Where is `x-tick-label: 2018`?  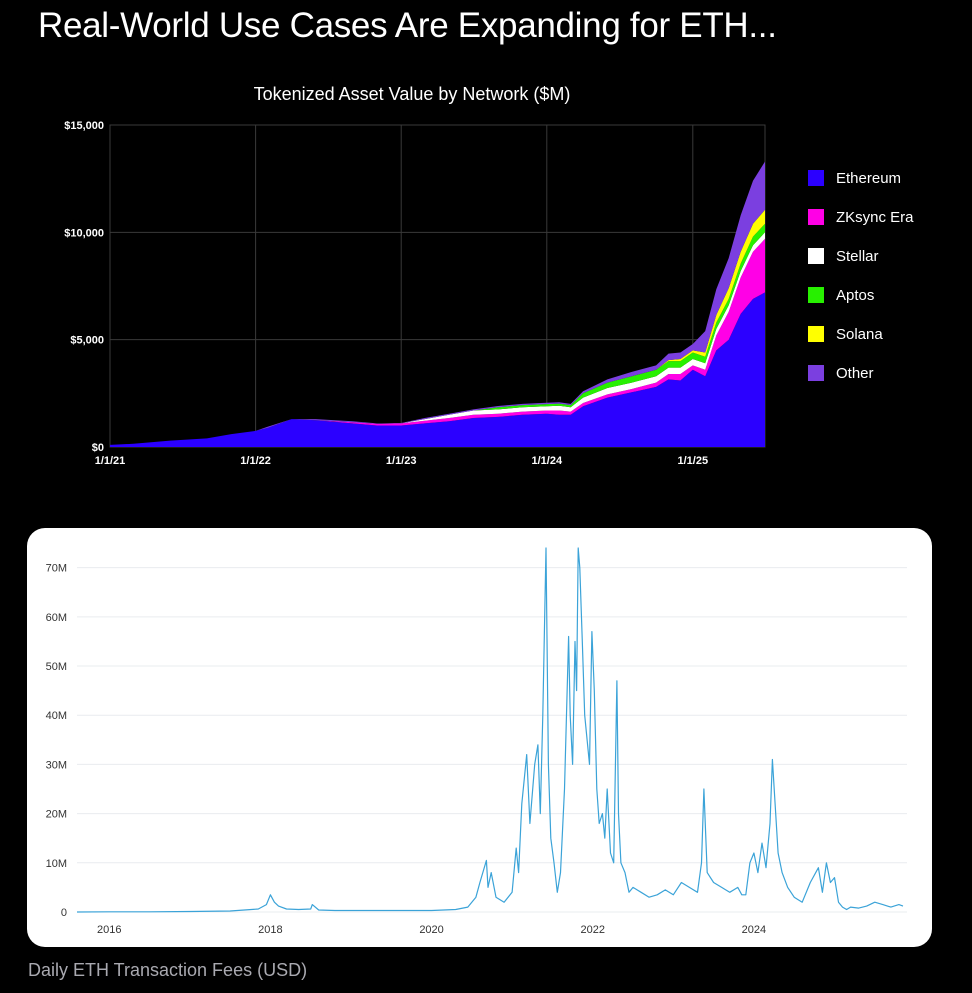 x-tick-label: 2018 is located at coordinates (270, 930).